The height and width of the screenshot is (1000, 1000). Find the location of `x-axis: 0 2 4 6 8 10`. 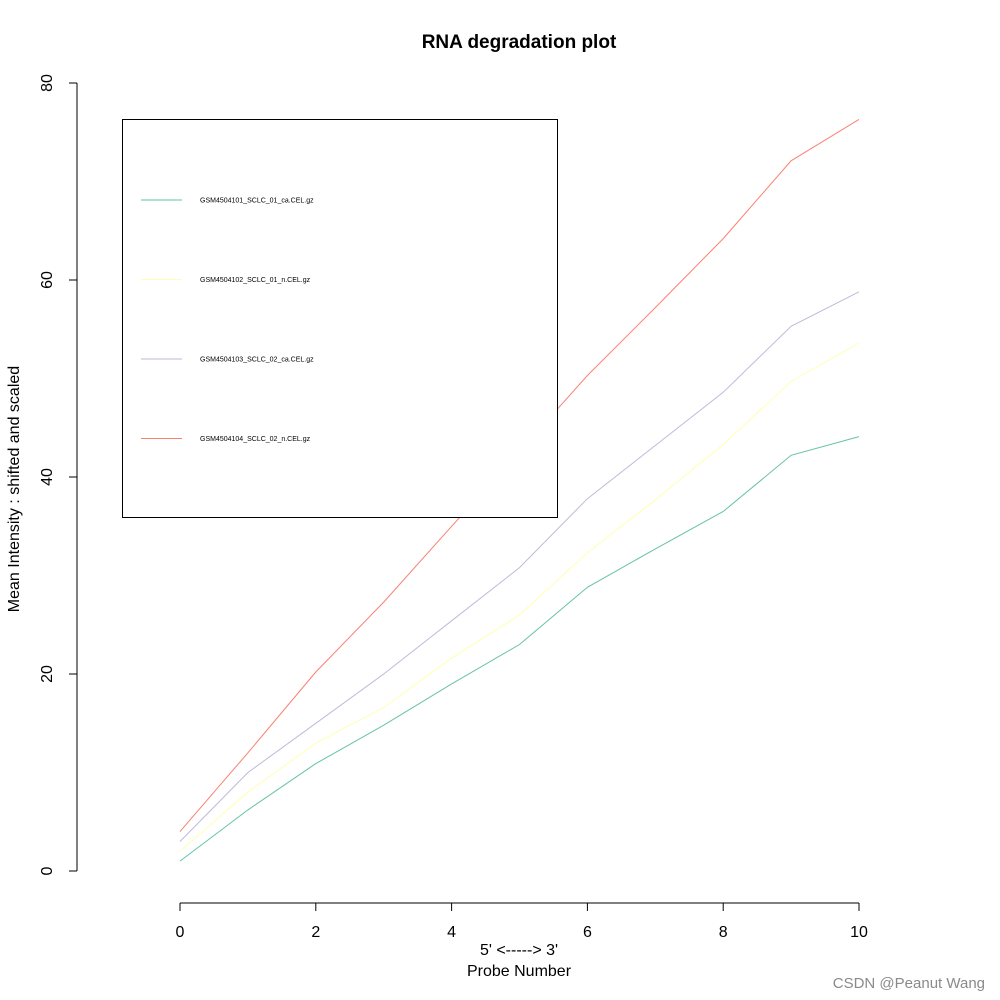

x-axis: 0 2 4 6 8 10 is located at coordinates (522, 921).